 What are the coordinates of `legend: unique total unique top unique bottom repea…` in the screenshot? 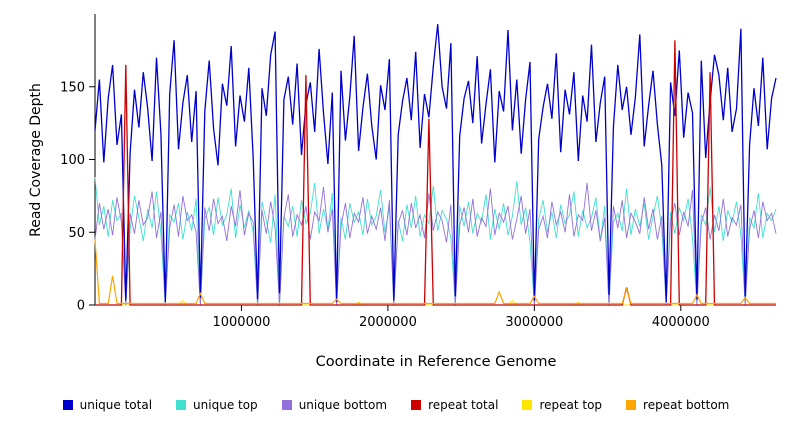 It's located at (396, 405).